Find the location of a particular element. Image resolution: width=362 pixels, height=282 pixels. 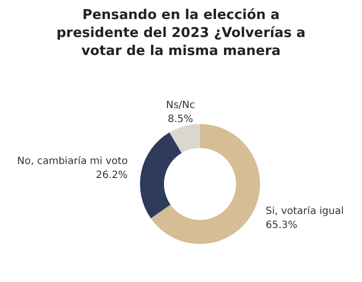

data-label: 26.2% is located at coordinates (112, 175).